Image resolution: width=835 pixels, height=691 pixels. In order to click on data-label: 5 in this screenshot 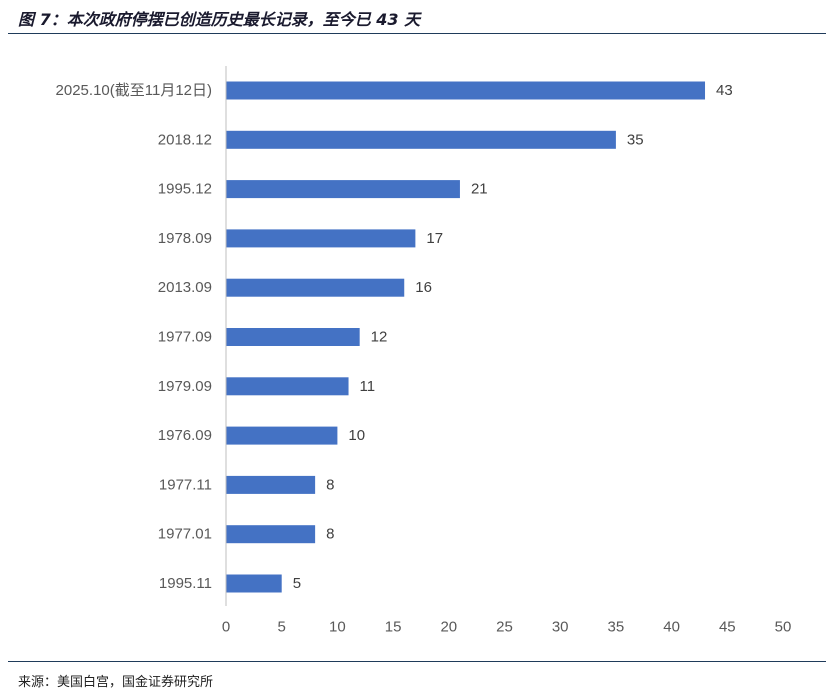, I will do `click(297, 583)`.